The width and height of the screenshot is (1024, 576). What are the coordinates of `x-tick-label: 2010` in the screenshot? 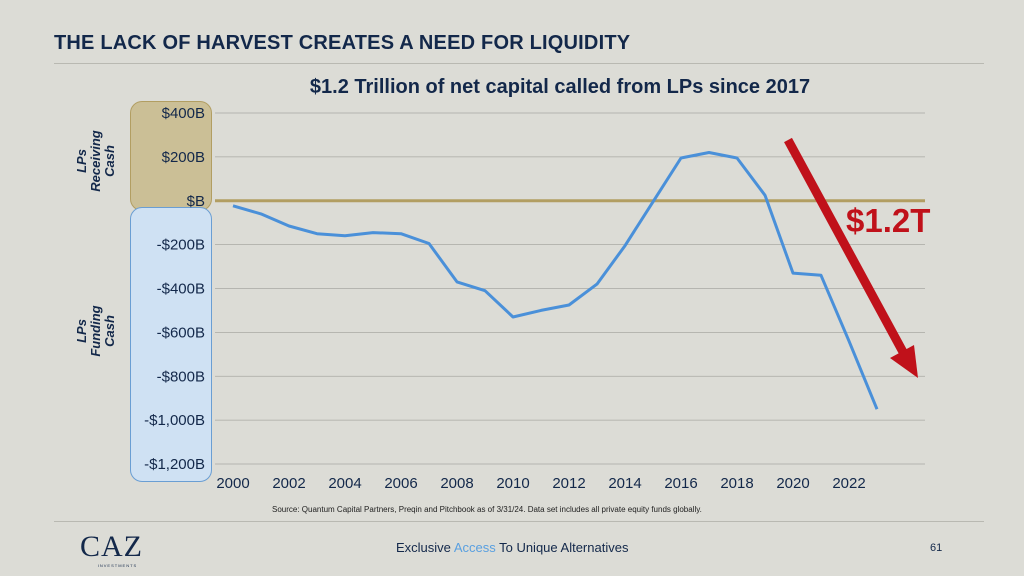 It's located at (512, 483).